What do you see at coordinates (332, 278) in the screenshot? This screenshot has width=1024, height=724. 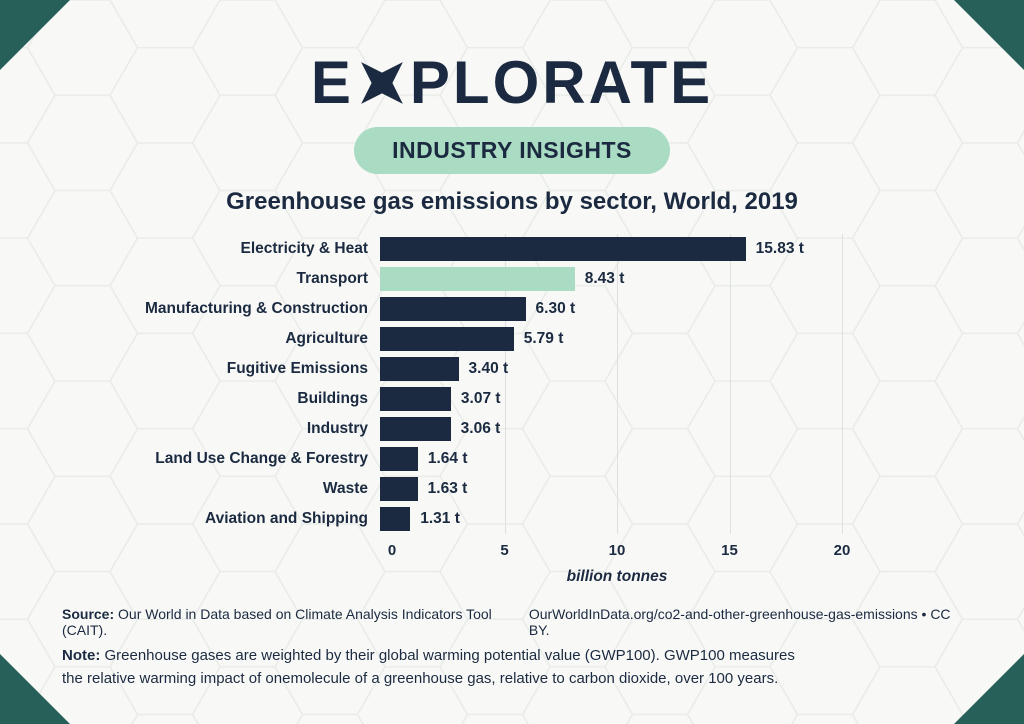 I see `bar-label: Transport` at bounding box center [332, 278].